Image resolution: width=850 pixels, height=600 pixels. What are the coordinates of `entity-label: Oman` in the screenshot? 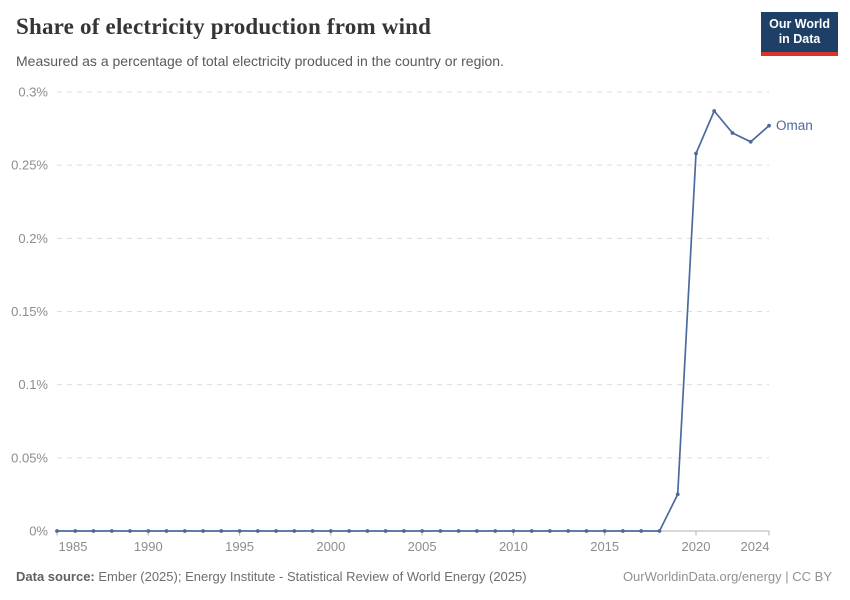 It's located at (794, 125).